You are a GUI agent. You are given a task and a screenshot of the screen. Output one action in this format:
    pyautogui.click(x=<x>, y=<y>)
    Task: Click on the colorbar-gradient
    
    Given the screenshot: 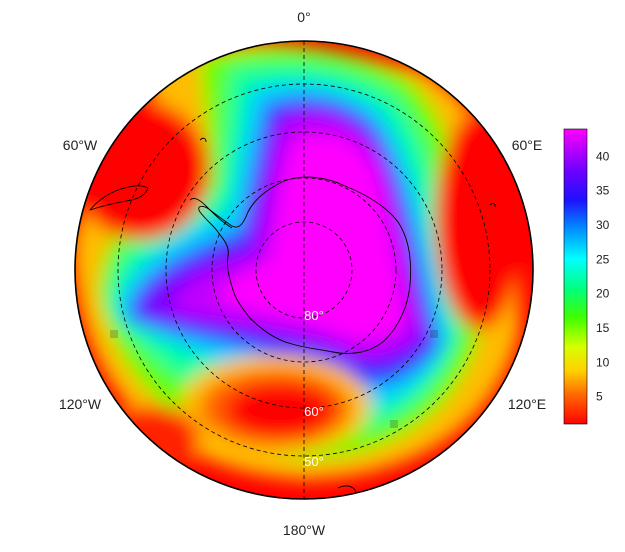 What is the action you would take?
    pyautogui.click(x=575, y=276)
    